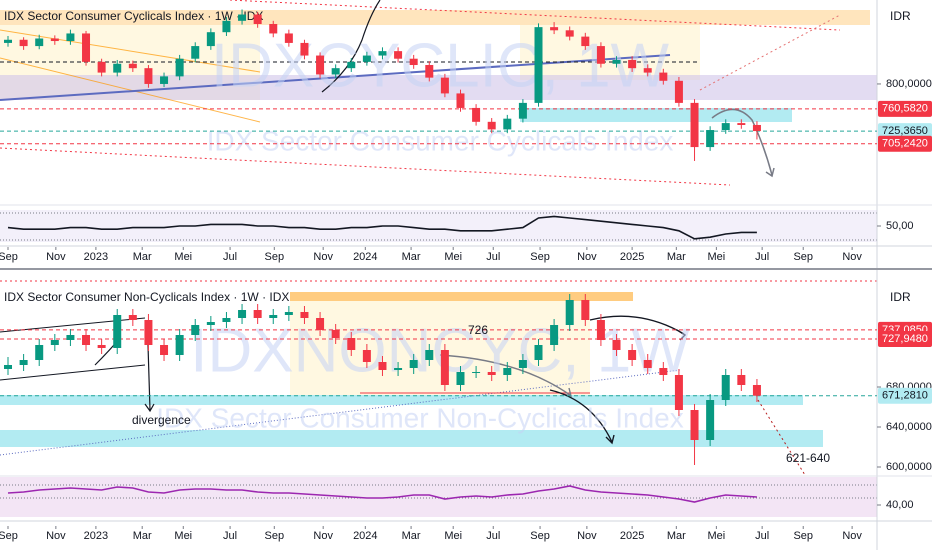 The height and width of the screenshot is (550, 932). What do you see at coordinates (905, 109) in the screenshot?
I see `price-label: 760,5820` at bounding box center [905, 109].